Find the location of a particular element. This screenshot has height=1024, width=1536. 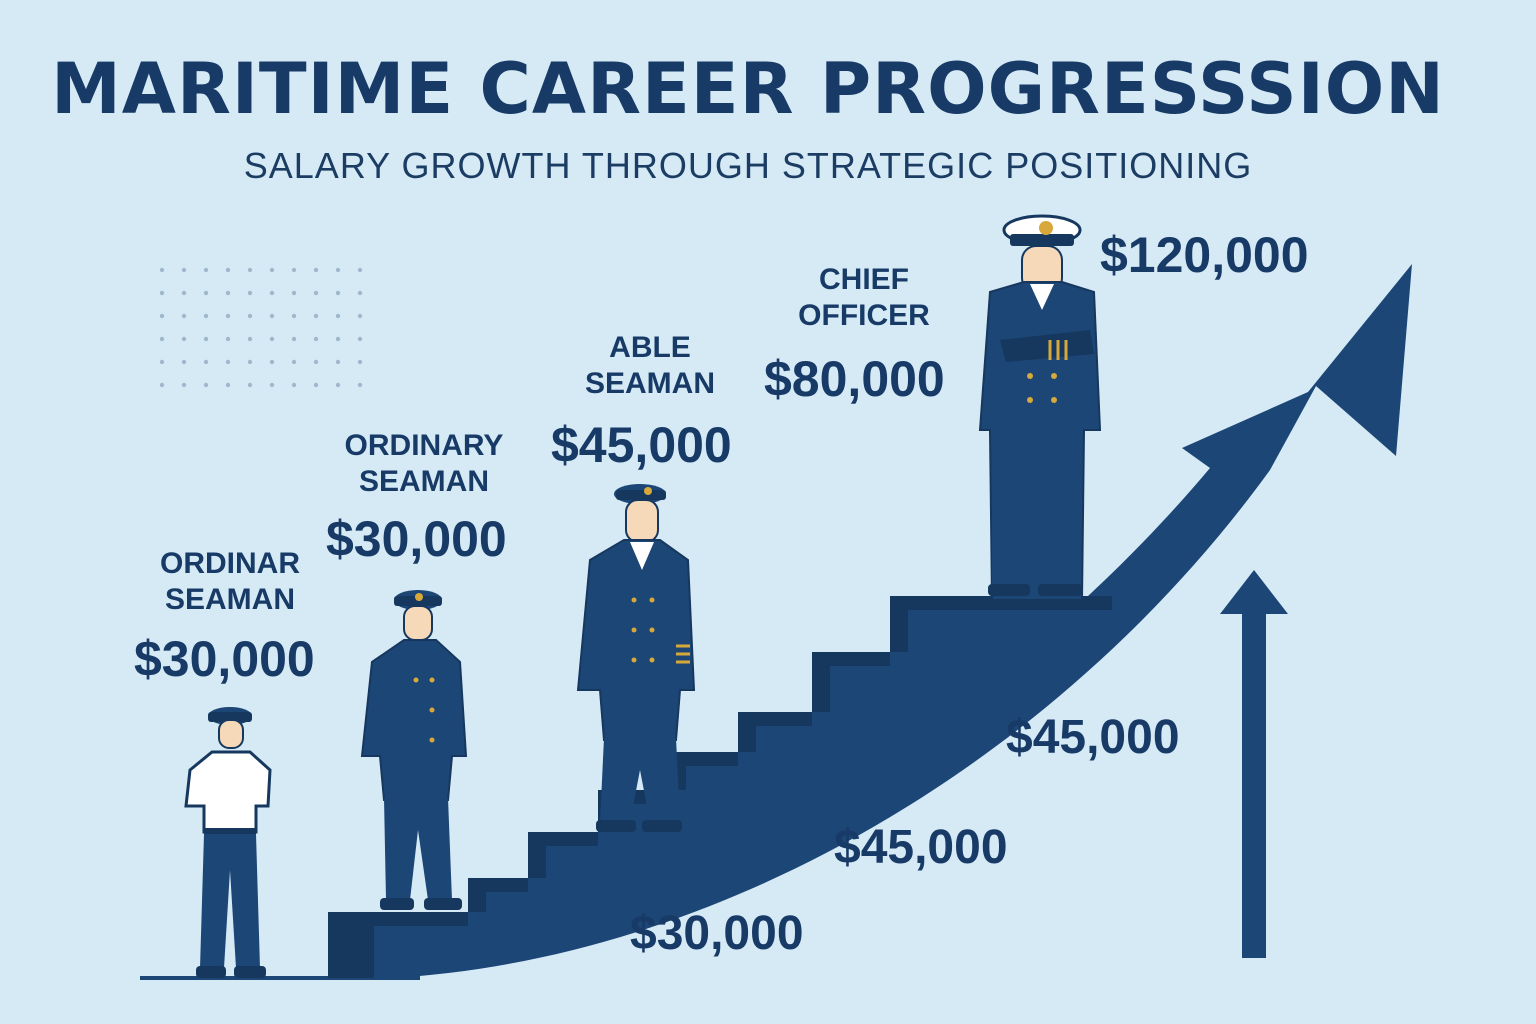

up-arrow-icon is located at coordinates (1254, 764).